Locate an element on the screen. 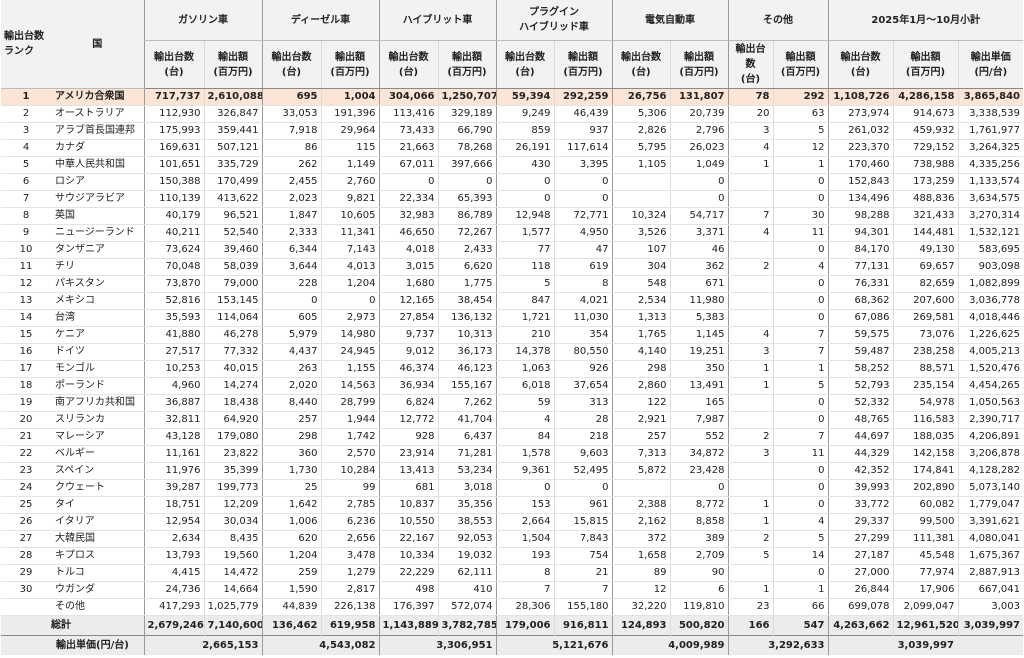  value-cell: 2,634 is located at coordinates (173, 539).